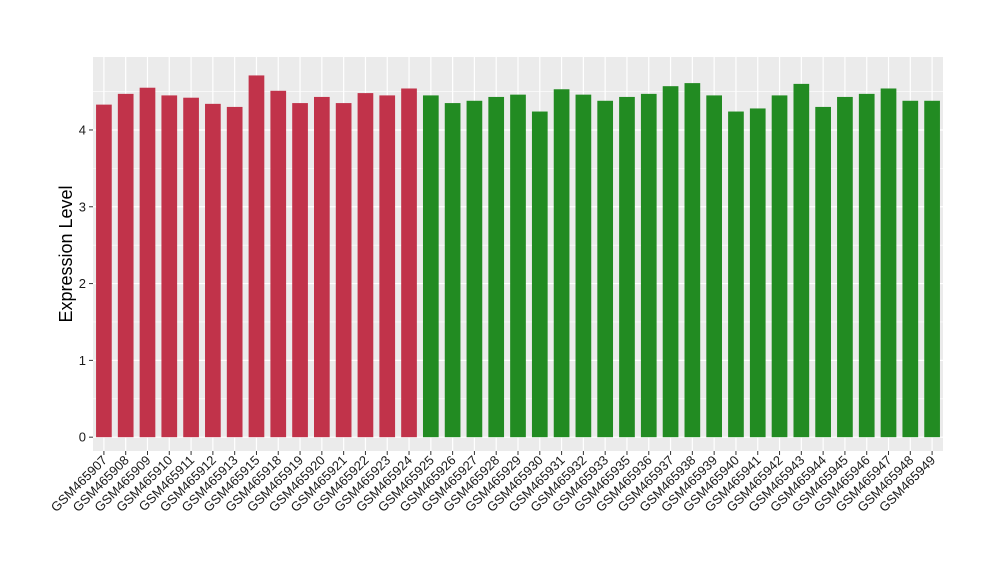 This screenshot has width=1000, height=580. Describe the element at coordinates (82, 360) in the screenshot. I see `y-tick-label: 1` at that location.